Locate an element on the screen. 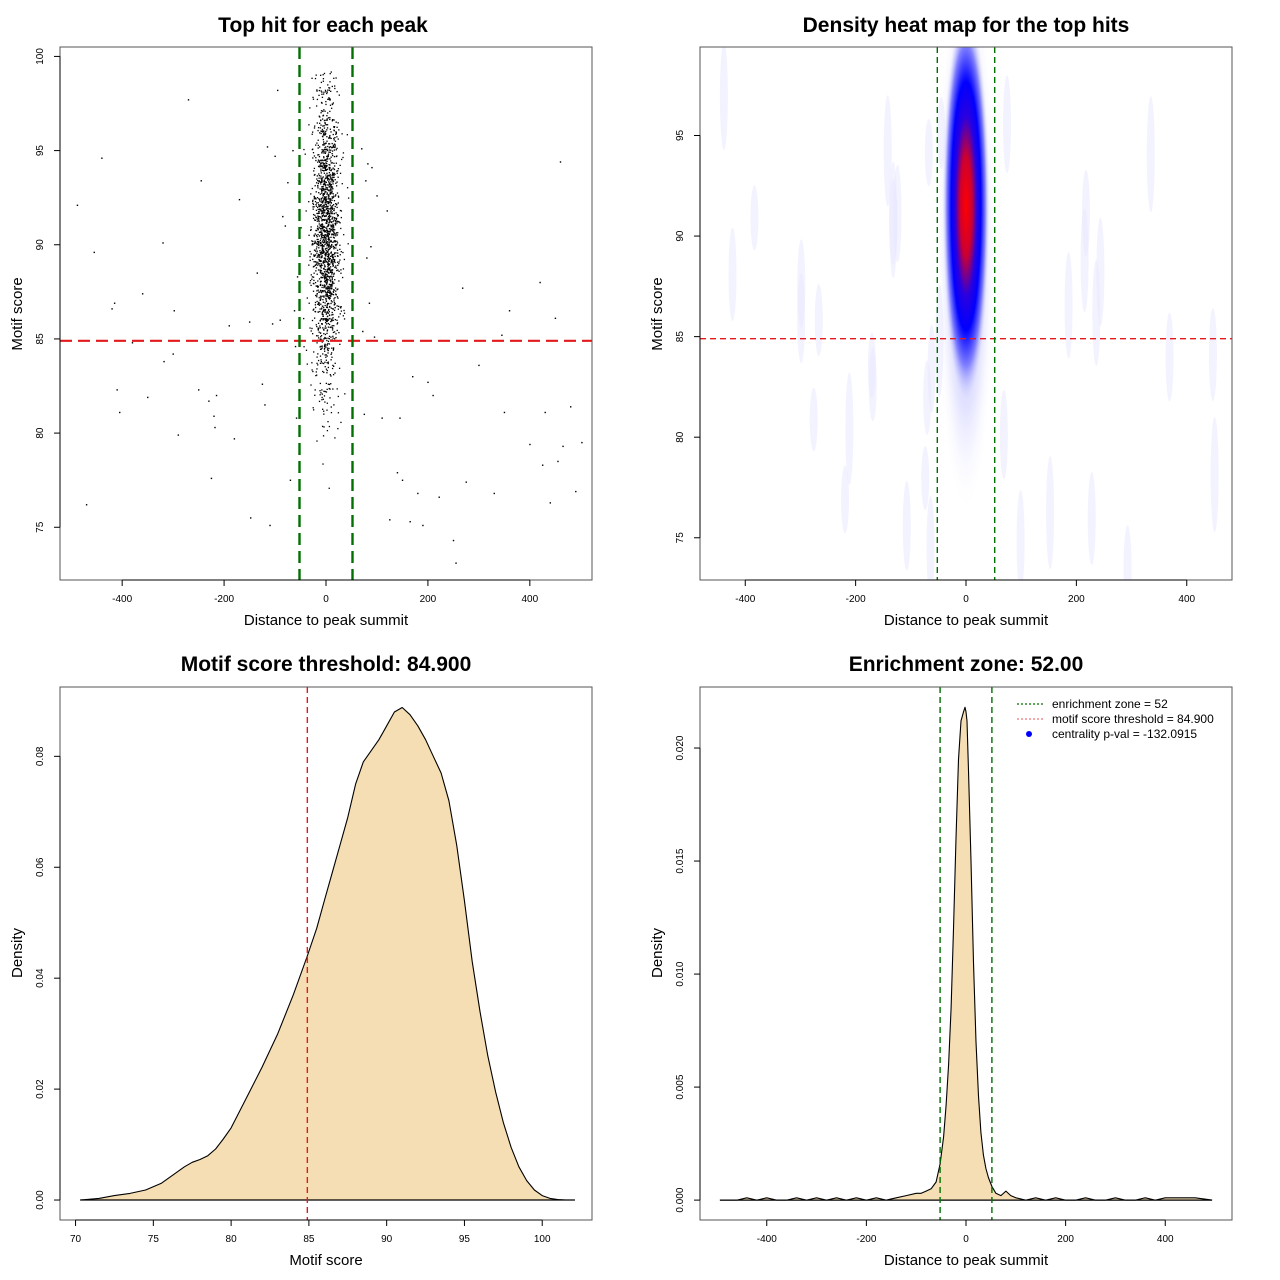  heatmap-faint-cell is located at coordinates (897, 213).